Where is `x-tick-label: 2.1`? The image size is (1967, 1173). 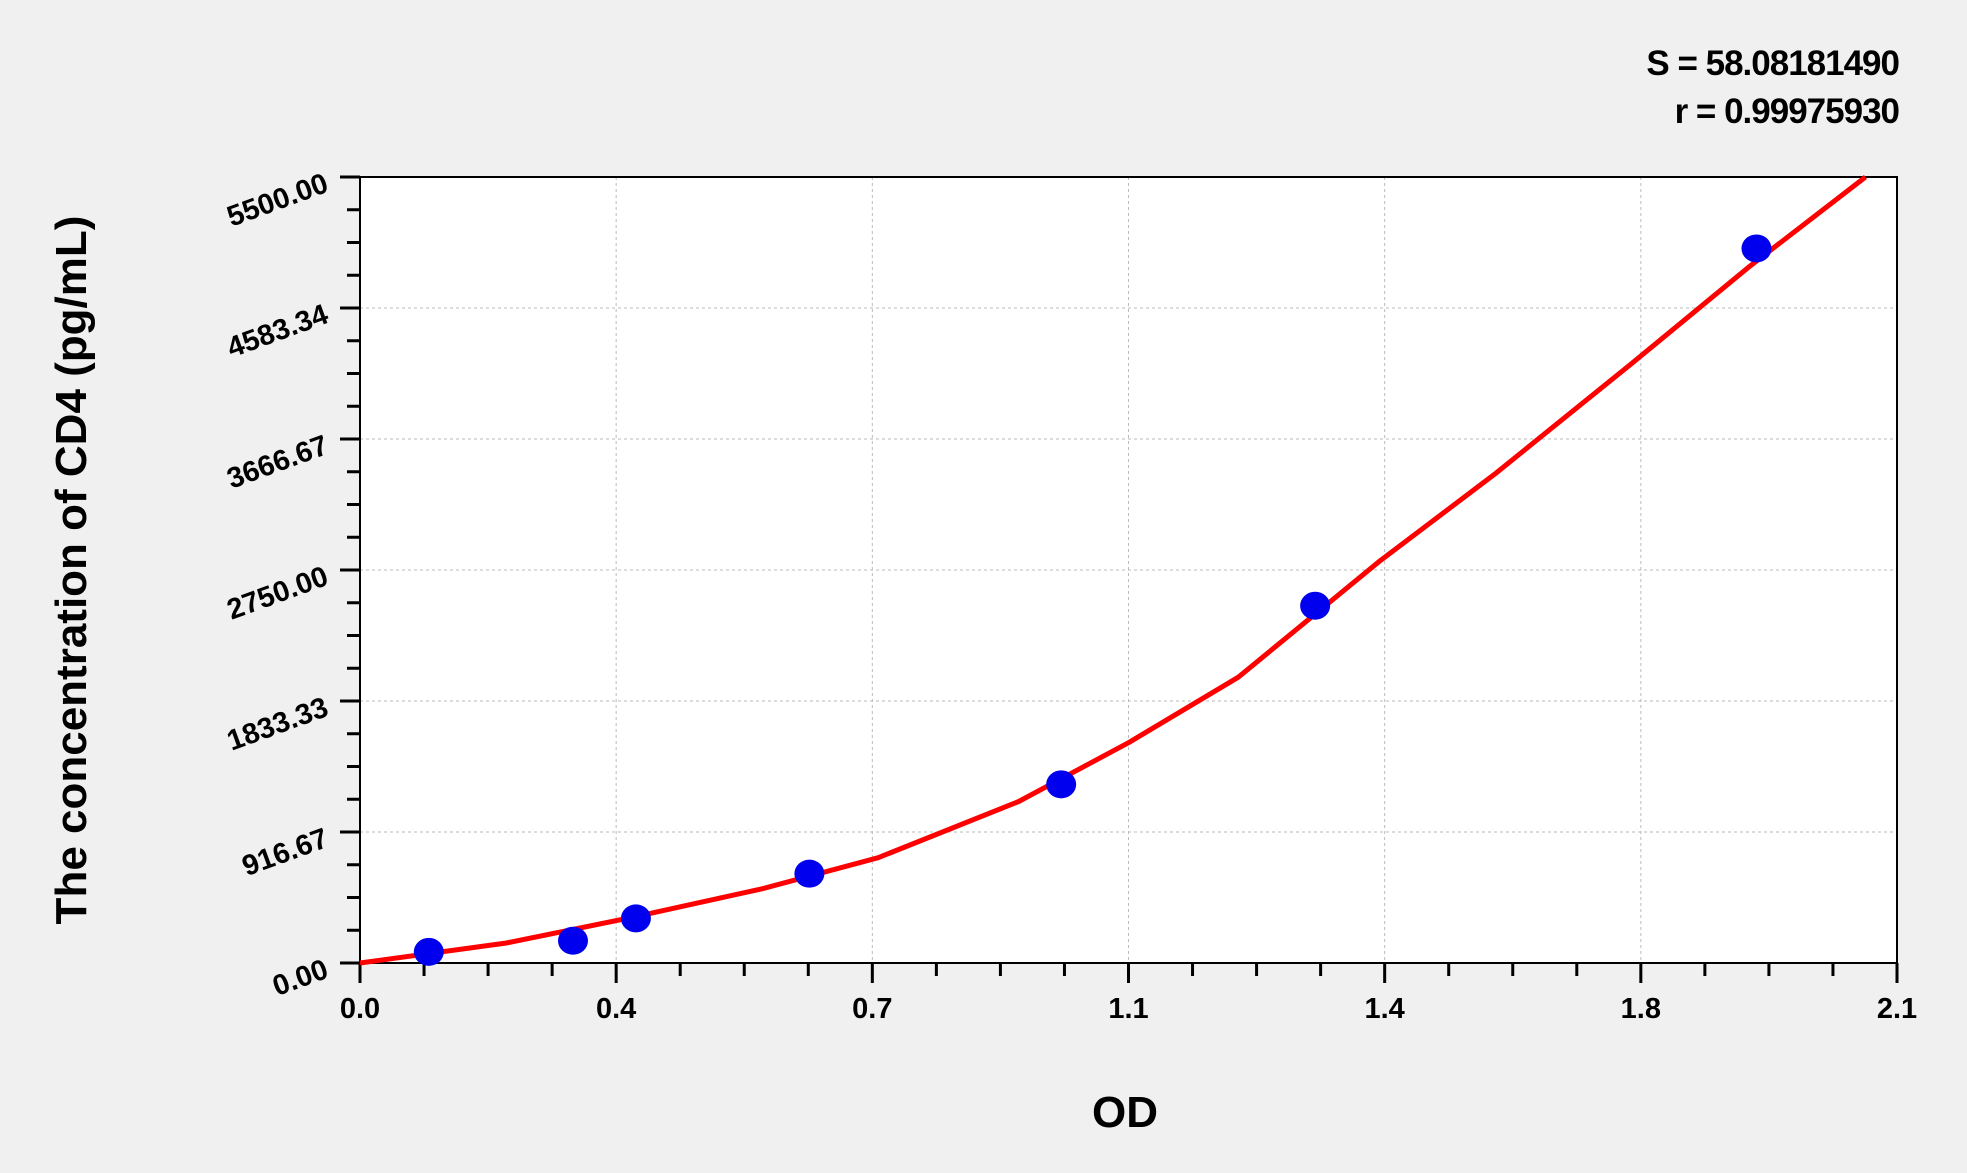
x-tick-label: 2.1 is located at coordinates (1897, 1009).